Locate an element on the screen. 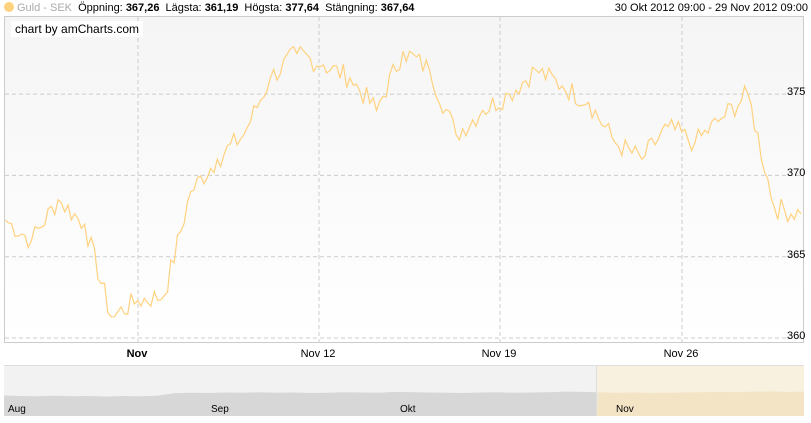 The height and width of the screenshot is (423, 811). period-range: 30 Okt 2012 09:00 - 29 Nov 2012 09:00 is located at coordinates (711, 8).